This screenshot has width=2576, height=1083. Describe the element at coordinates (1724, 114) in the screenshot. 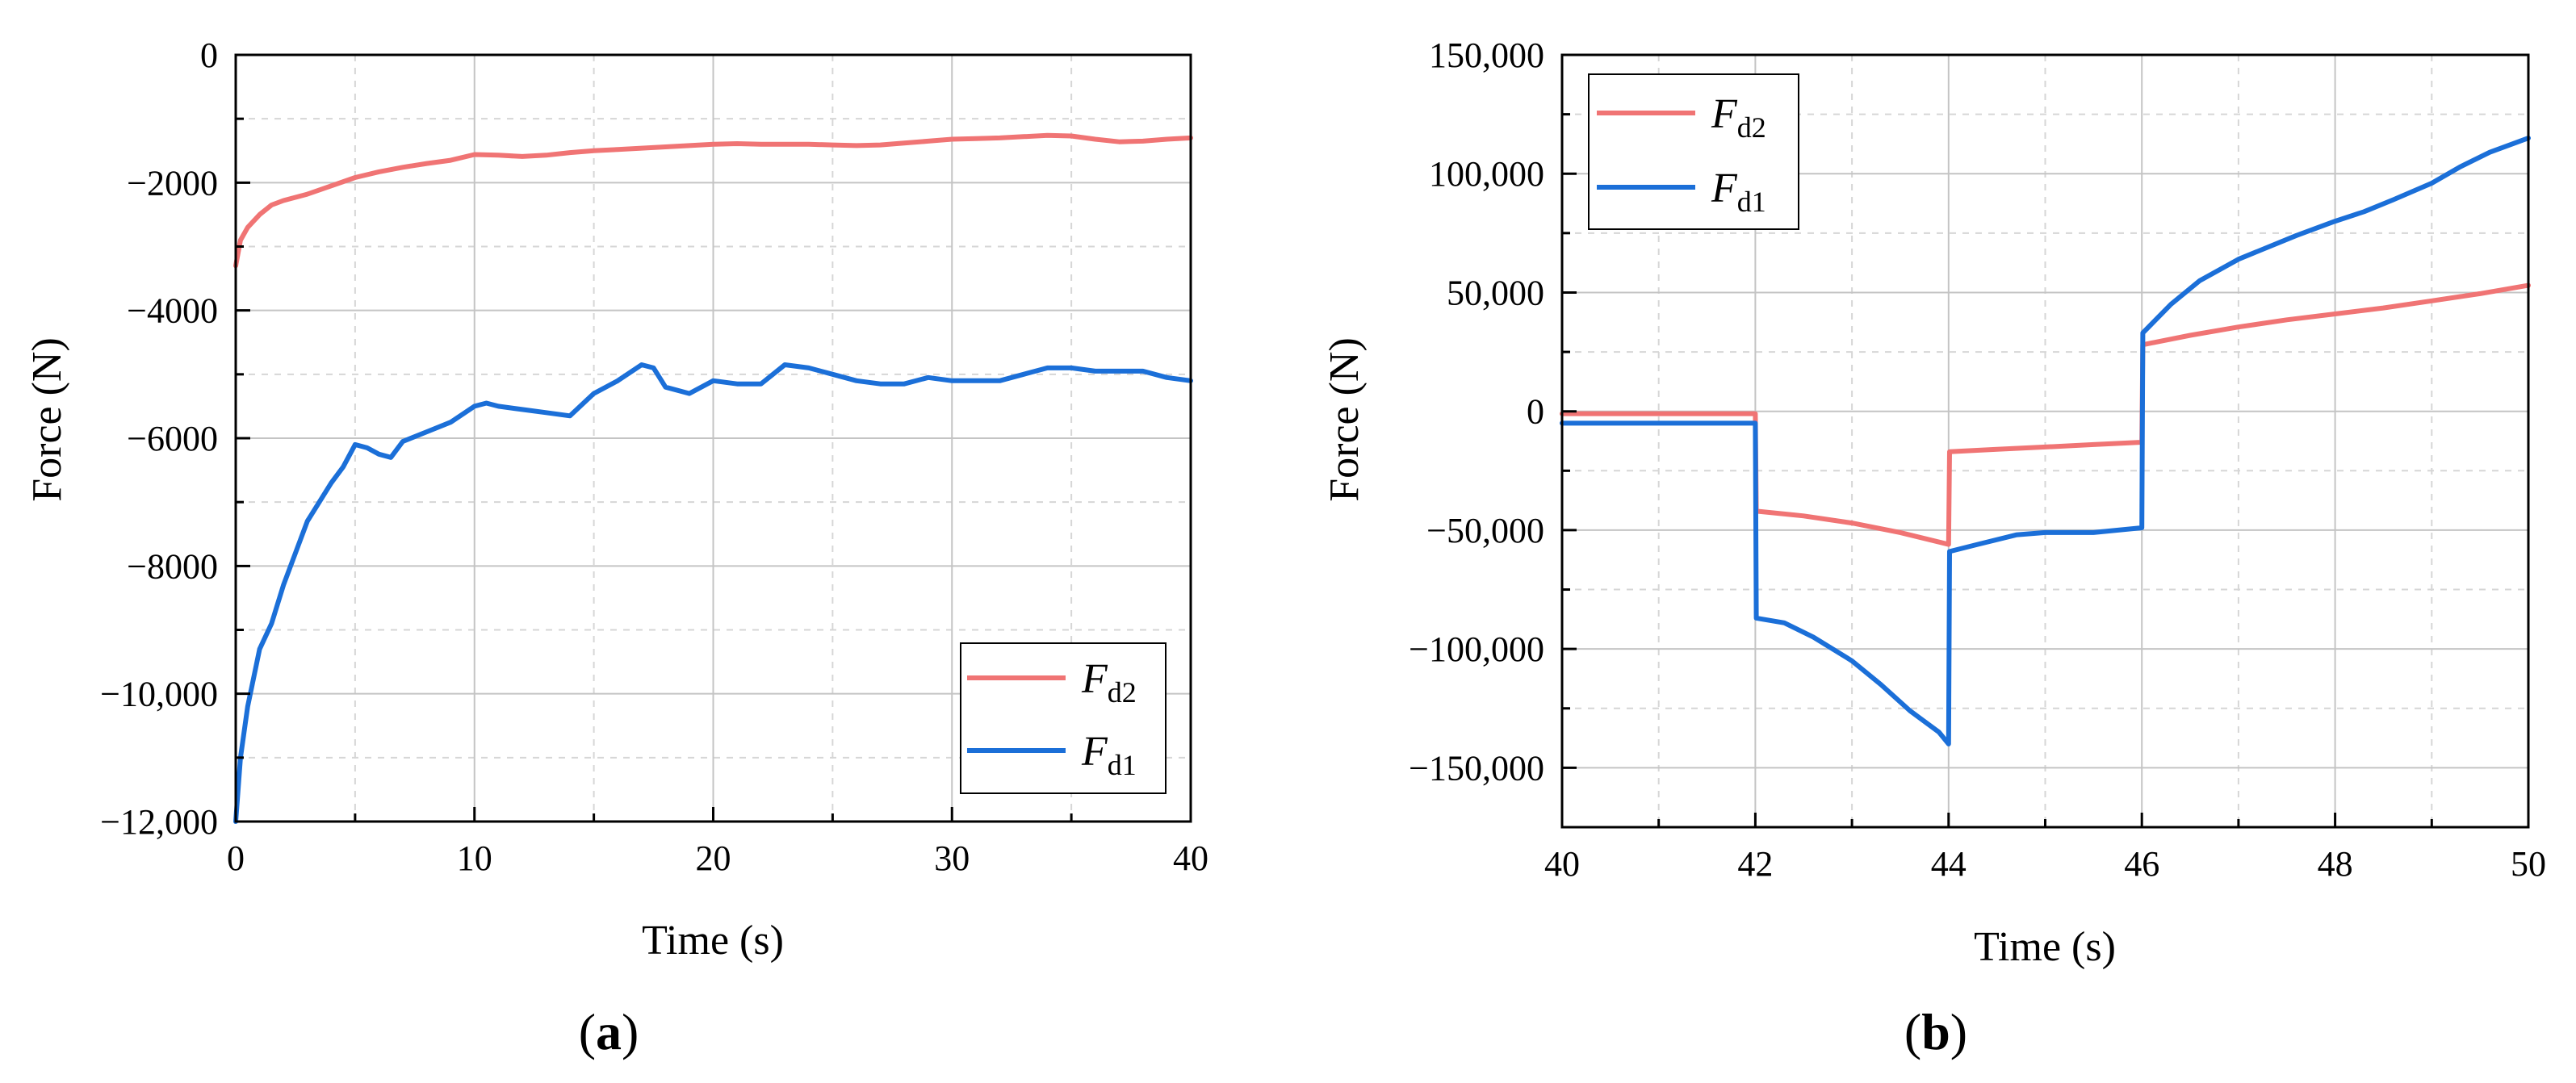

I see `chart-b-legend-label-fd2-main: F` at that location.